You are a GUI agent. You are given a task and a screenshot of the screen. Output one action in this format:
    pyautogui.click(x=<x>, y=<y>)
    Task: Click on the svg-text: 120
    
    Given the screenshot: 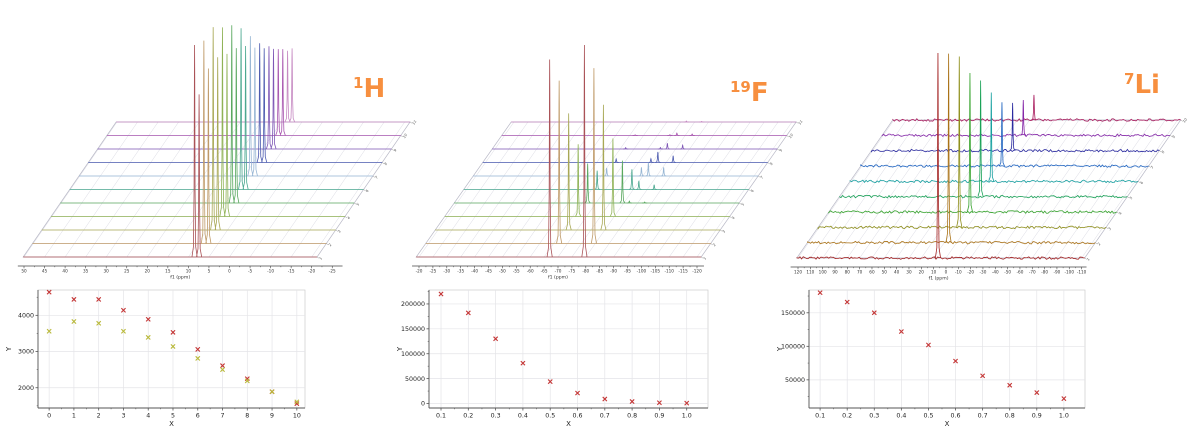 What is the action you would take?
    pyautogui.click(x=798, y=272)
    